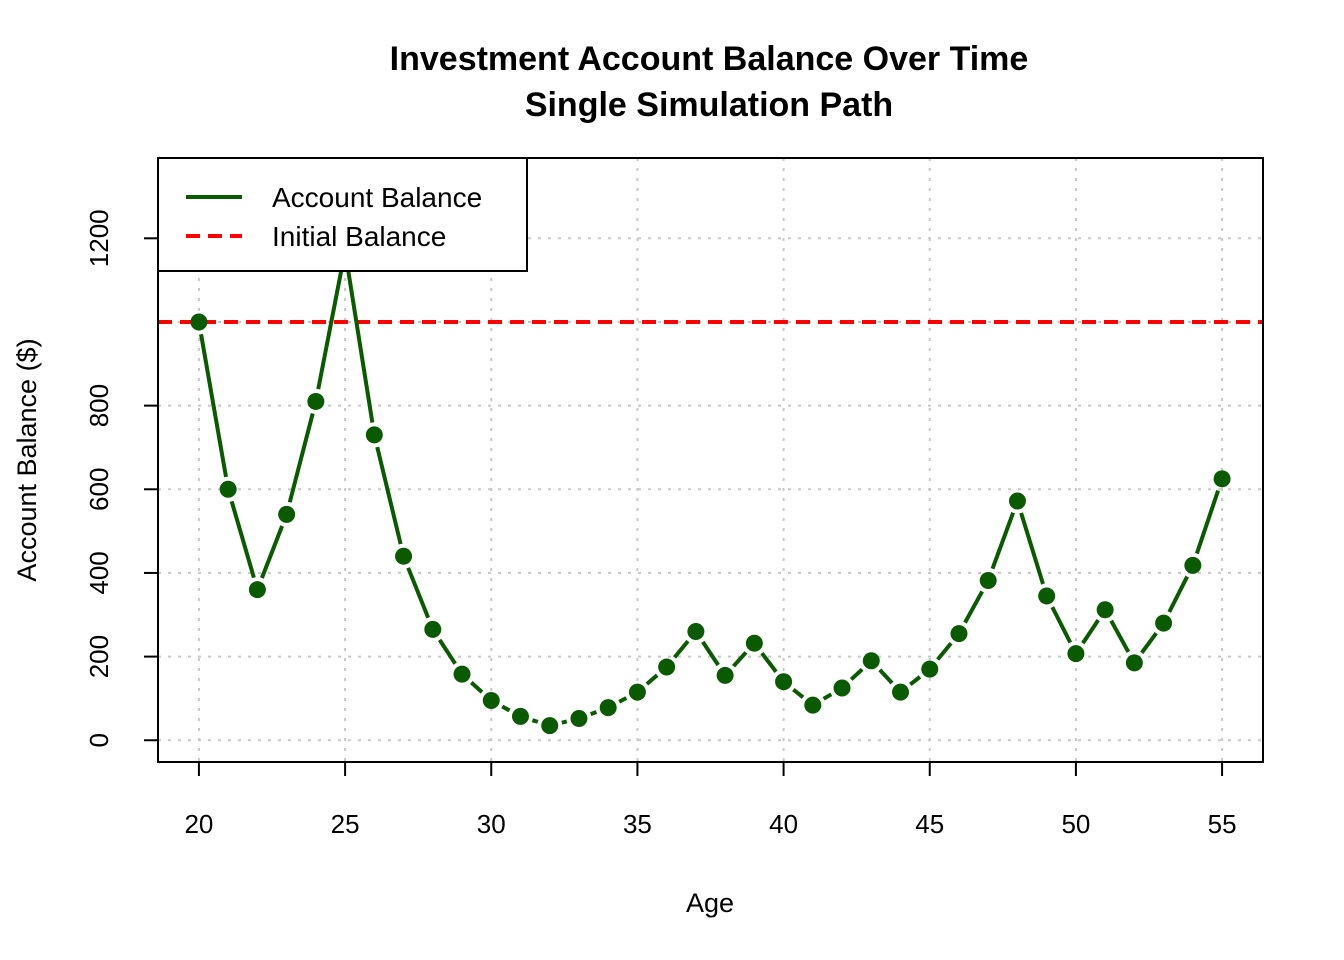  What do you see at coordinates (783, 824) in the screenshot?
I see `x-tick-label: 40` at bounding box center [783, 824].